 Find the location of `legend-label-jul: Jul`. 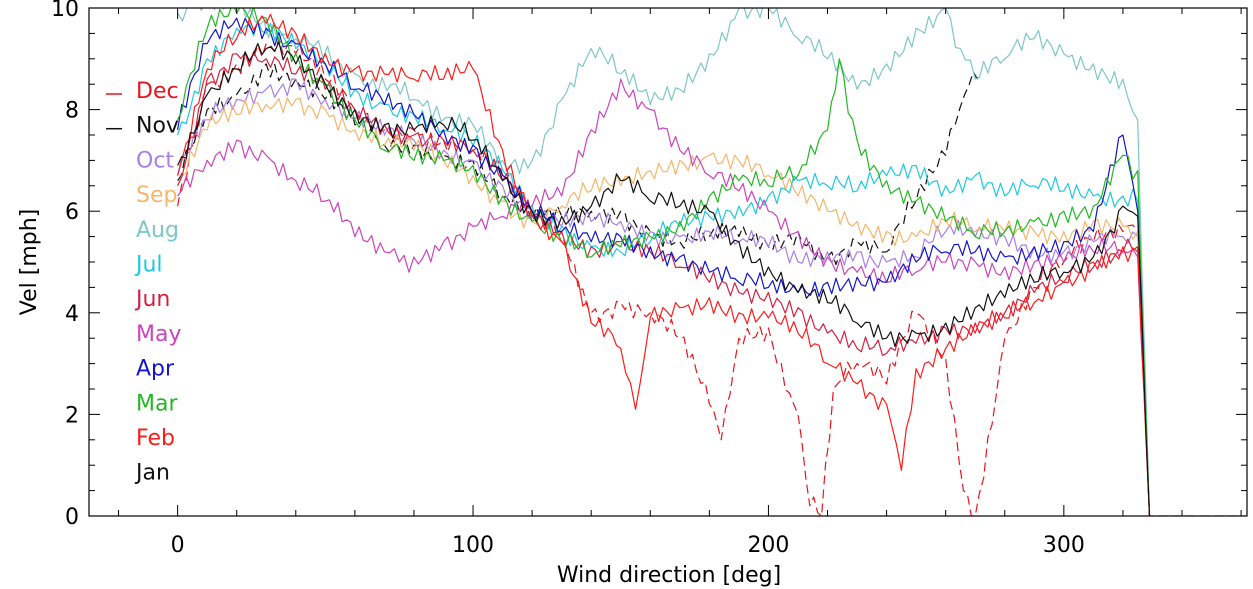

legend-label-jul: Jul is located at coordinates (148, 265).